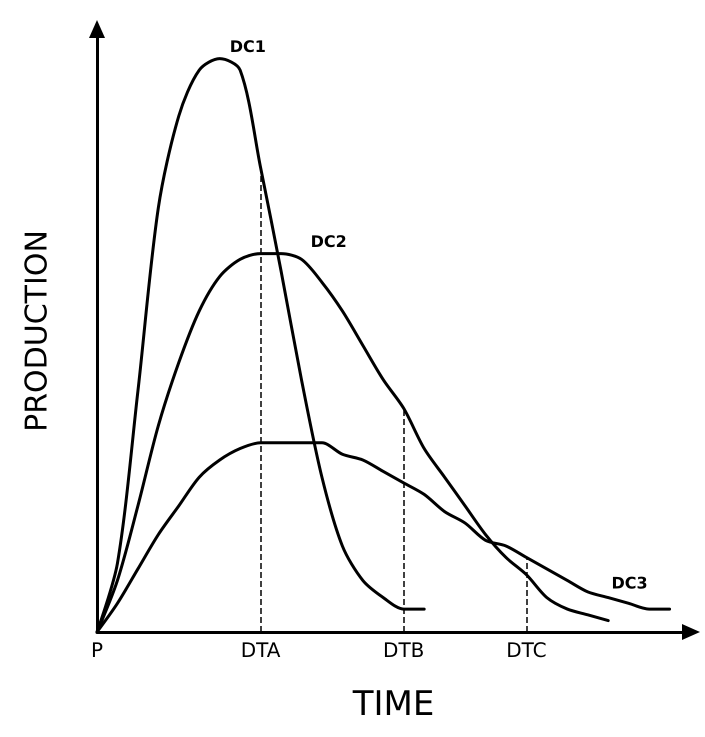  What do you see at coordinates (37, 331) in the screenshot?
I see `y-axis-title: PRODUCTION` at bounding box center [37, 331].